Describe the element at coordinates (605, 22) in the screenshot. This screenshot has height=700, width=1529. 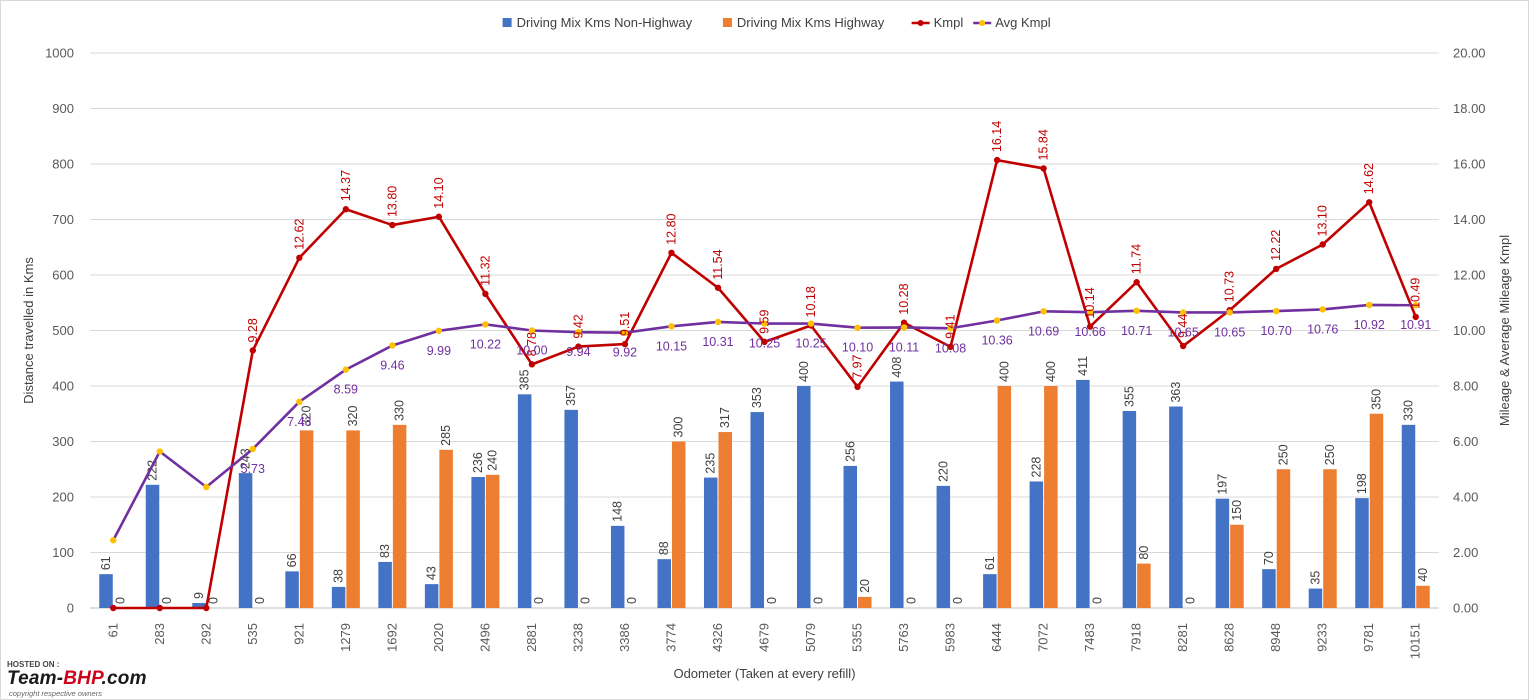
I see `legend-label: Driving Mix Kms Non-Highway` at that location.